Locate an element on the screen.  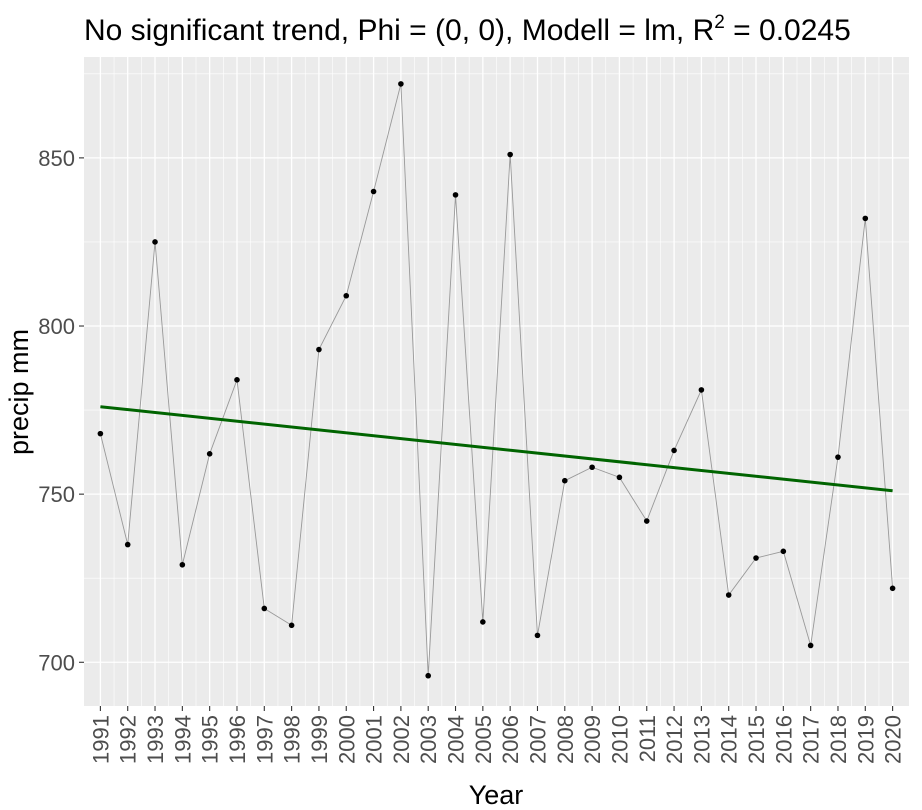
x-tick-label-2017: 2017 is located at coordinates (811, 739).